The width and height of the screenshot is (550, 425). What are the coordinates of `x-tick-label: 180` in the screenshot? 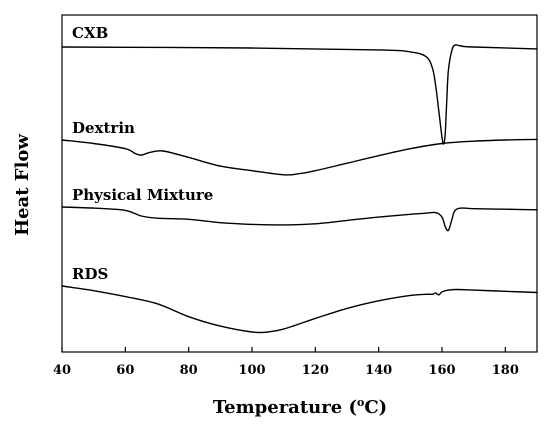 It's located at (505, 370).